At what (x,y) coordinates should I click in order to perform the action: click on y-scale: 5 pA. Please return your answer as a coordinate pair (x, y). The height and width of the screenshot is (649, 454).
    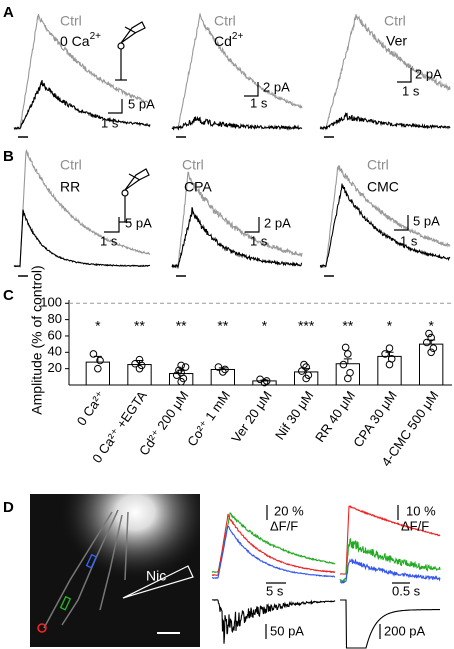
    Looking at the image, I should click on (138, 222).